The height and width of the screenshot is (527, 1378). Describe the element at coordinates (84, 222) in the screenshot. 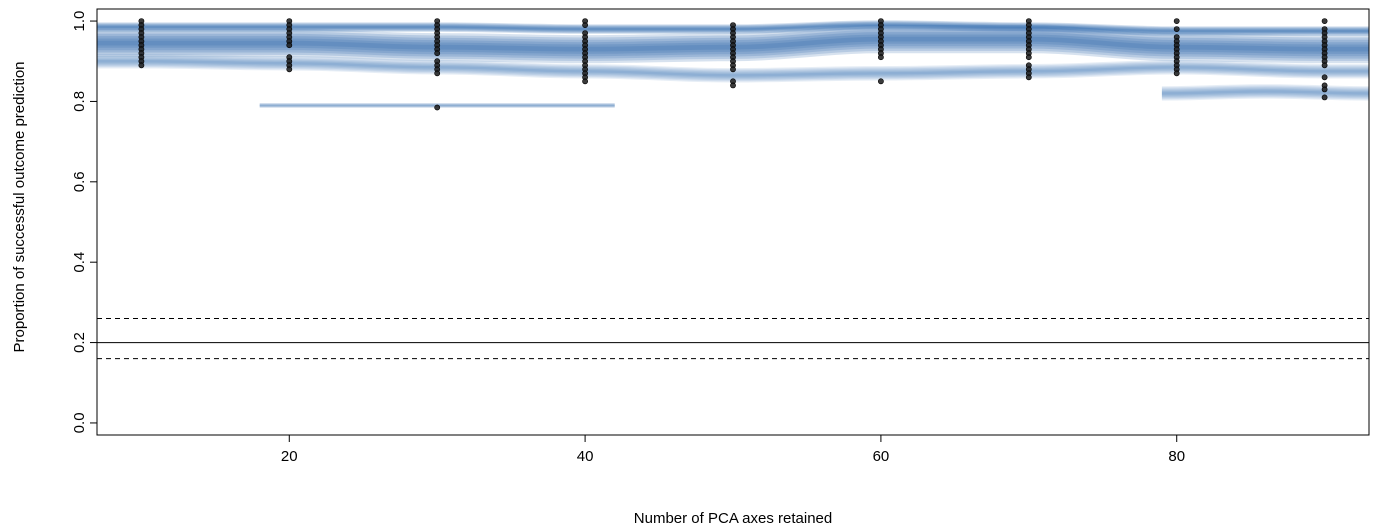

I see `y-axis: 0.0 0.2 0.4 0.6 0.8 1.0` at that location.